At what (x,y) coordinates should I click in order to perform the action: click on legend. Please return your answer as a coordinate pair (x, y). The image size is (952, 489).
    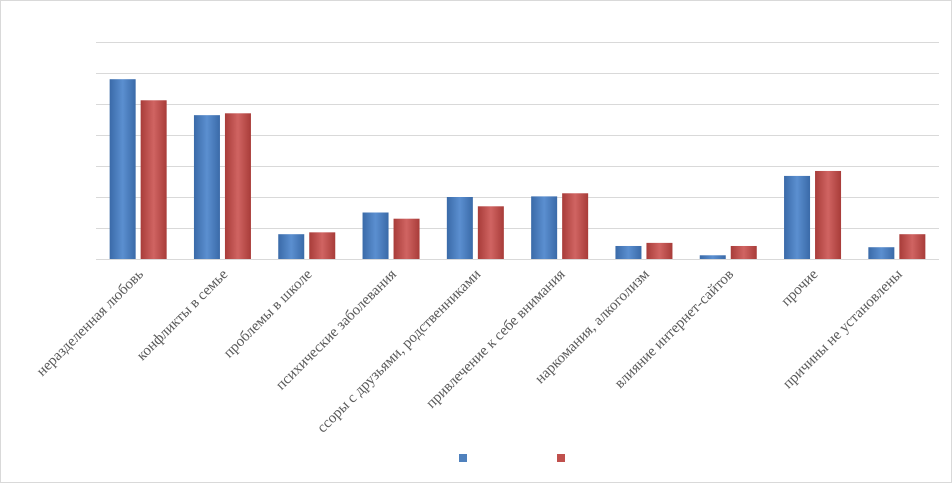
    Looking at the image, I should click on (512, 458).